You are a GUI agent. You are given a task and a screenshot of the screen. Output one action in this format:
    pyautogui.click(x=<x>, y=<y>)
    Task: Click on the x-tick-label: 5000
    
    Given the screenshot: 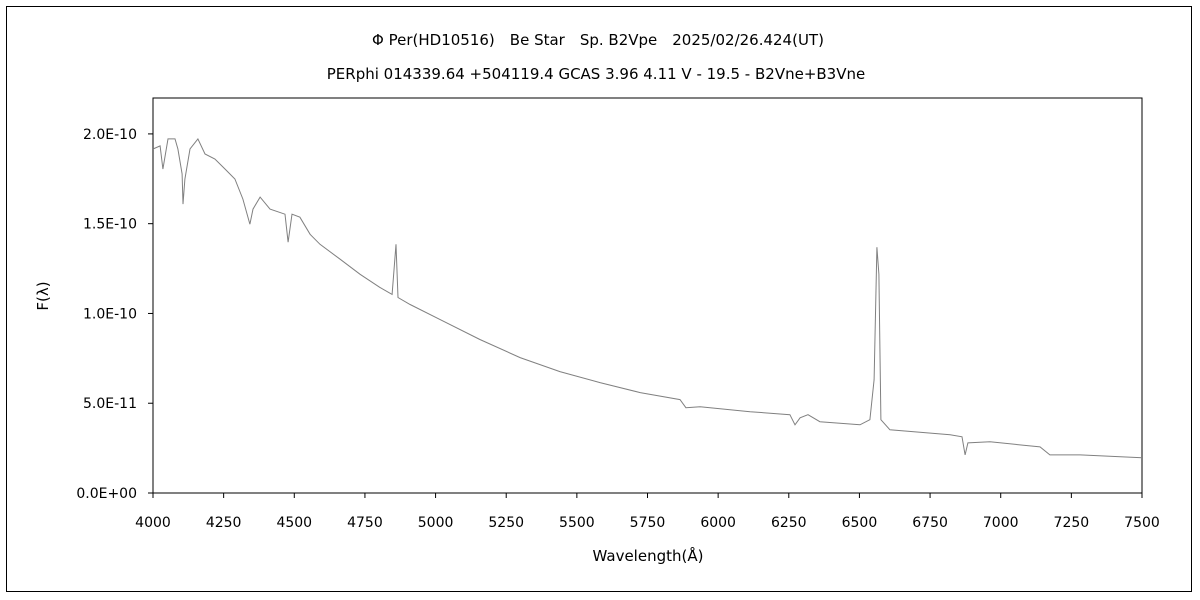 What is the action you would take?
    pyautogui.click(x=436, y=523)
    